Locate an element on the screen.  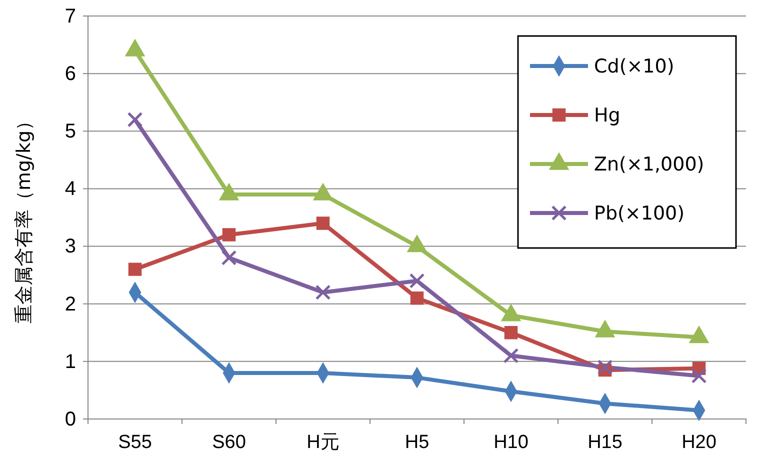
y-tick-label: 7 is located at coordinates (70, 16).